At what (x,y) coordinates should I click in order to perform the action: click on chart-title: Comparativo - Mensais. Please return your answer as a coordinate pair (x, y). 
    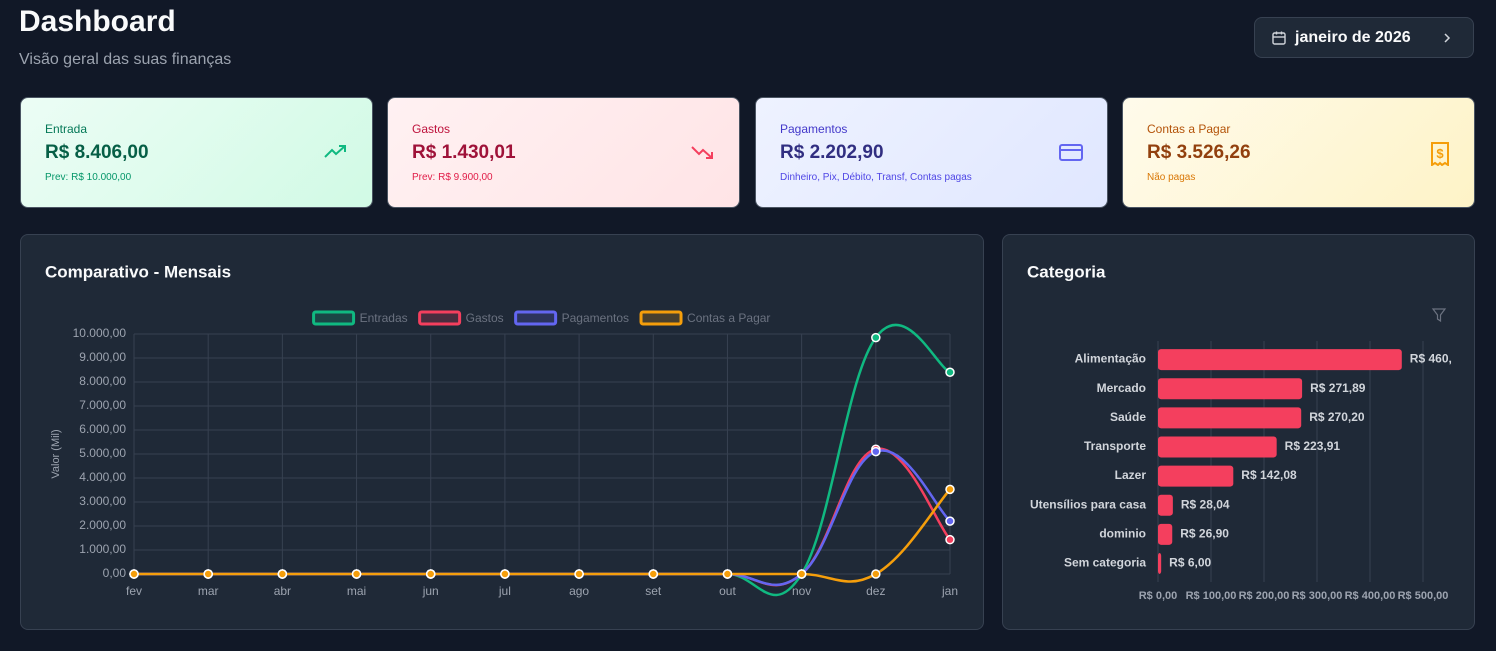
    Looking at the image, I should click on (138, 271).